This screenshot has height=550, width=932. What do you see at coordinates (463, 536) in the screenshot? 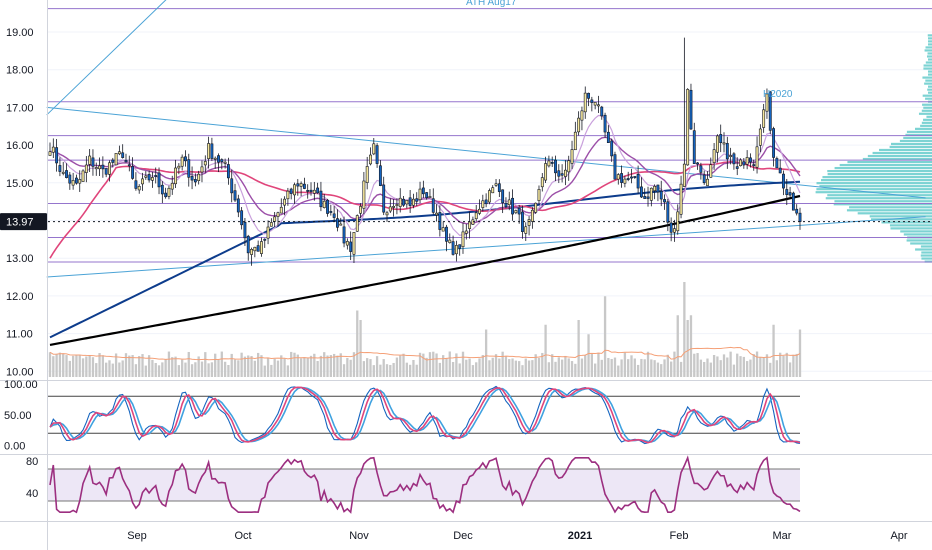
I see `time-tick-label: Dec` at bounding box center [463, 536].